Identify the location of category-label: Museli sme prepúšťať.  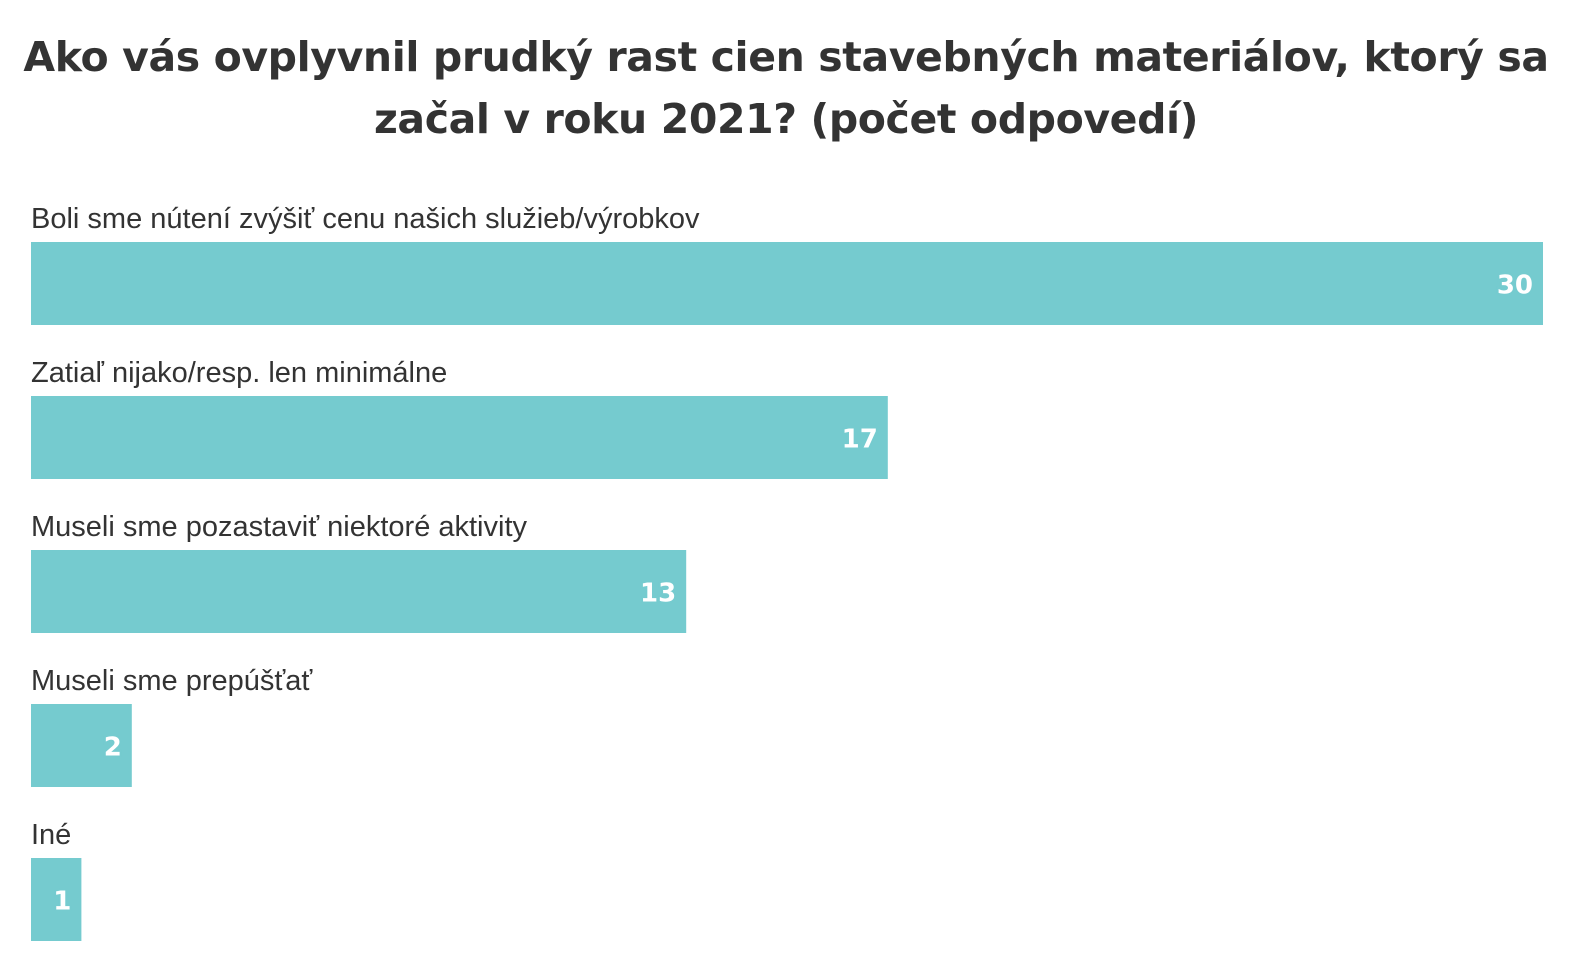
(172, 681).